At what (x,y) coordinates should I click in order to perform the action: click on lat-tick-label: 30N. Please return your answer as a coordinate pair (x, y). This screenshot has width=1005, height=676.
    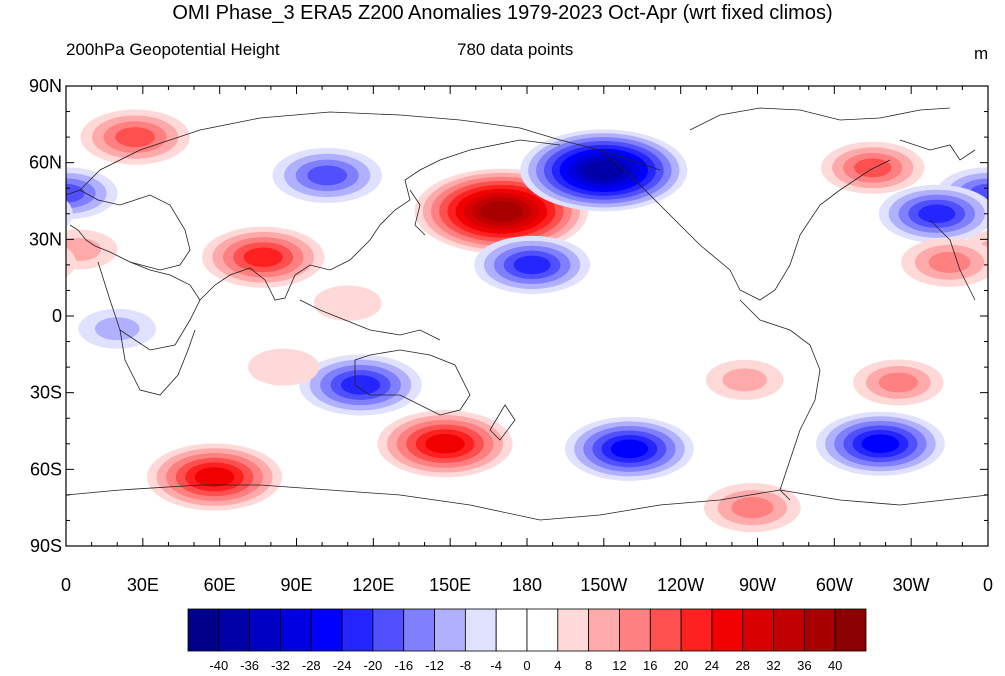
    Looking at the image, I should click on (45, 239).